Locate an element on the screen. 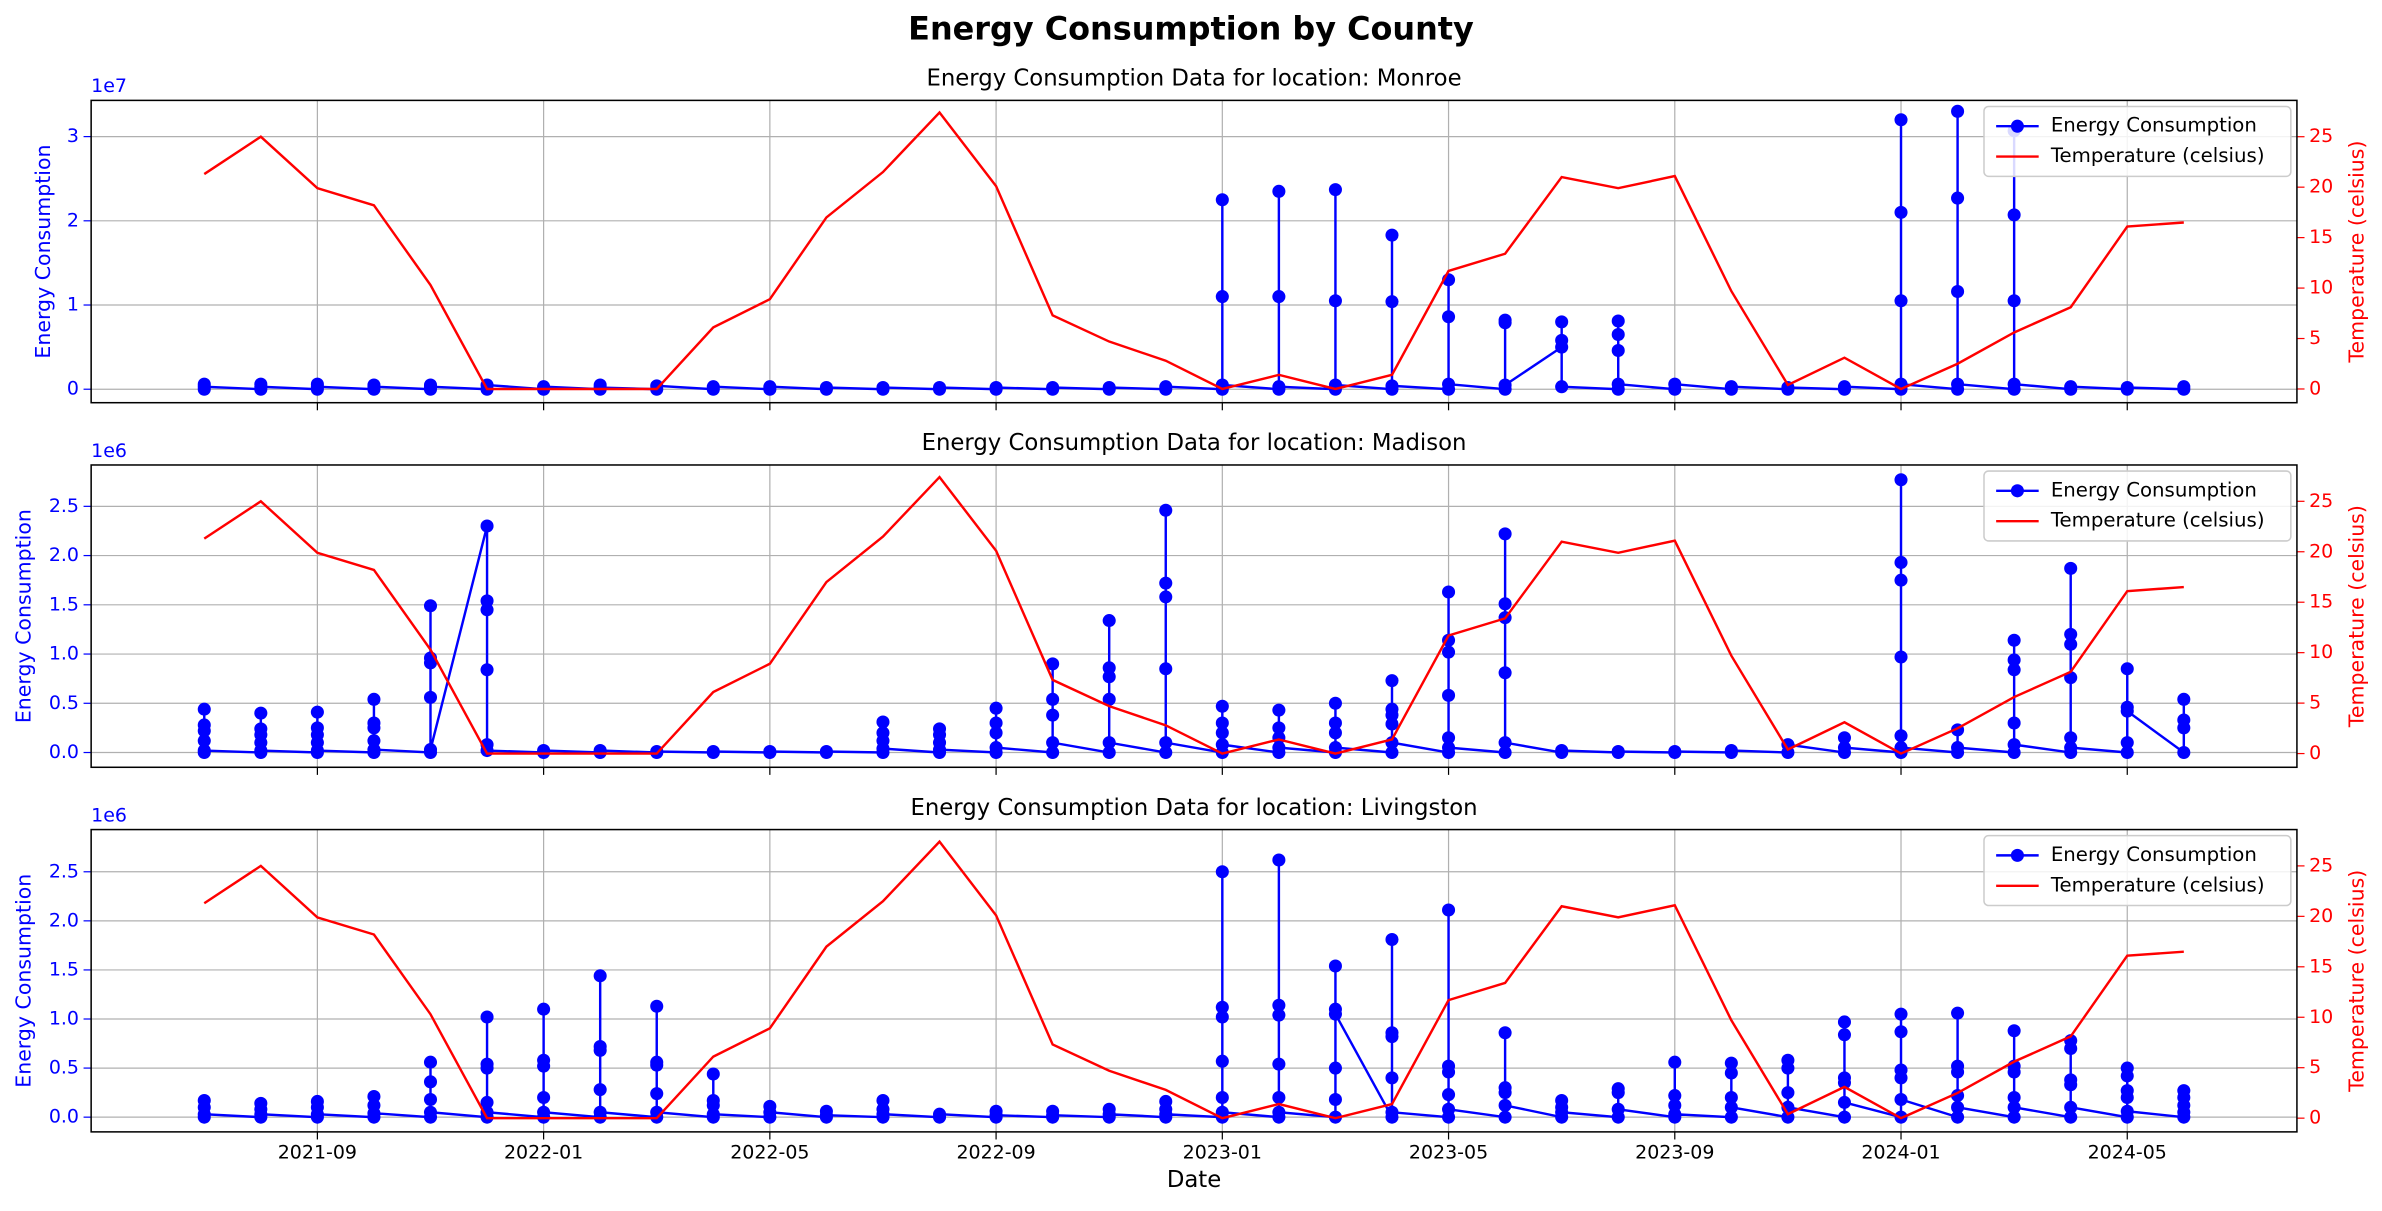 Image resolution: width=2382 pixels, height=1211 pixels. x-tick-label: 2022-05 is located at coordinates (769, 1153).